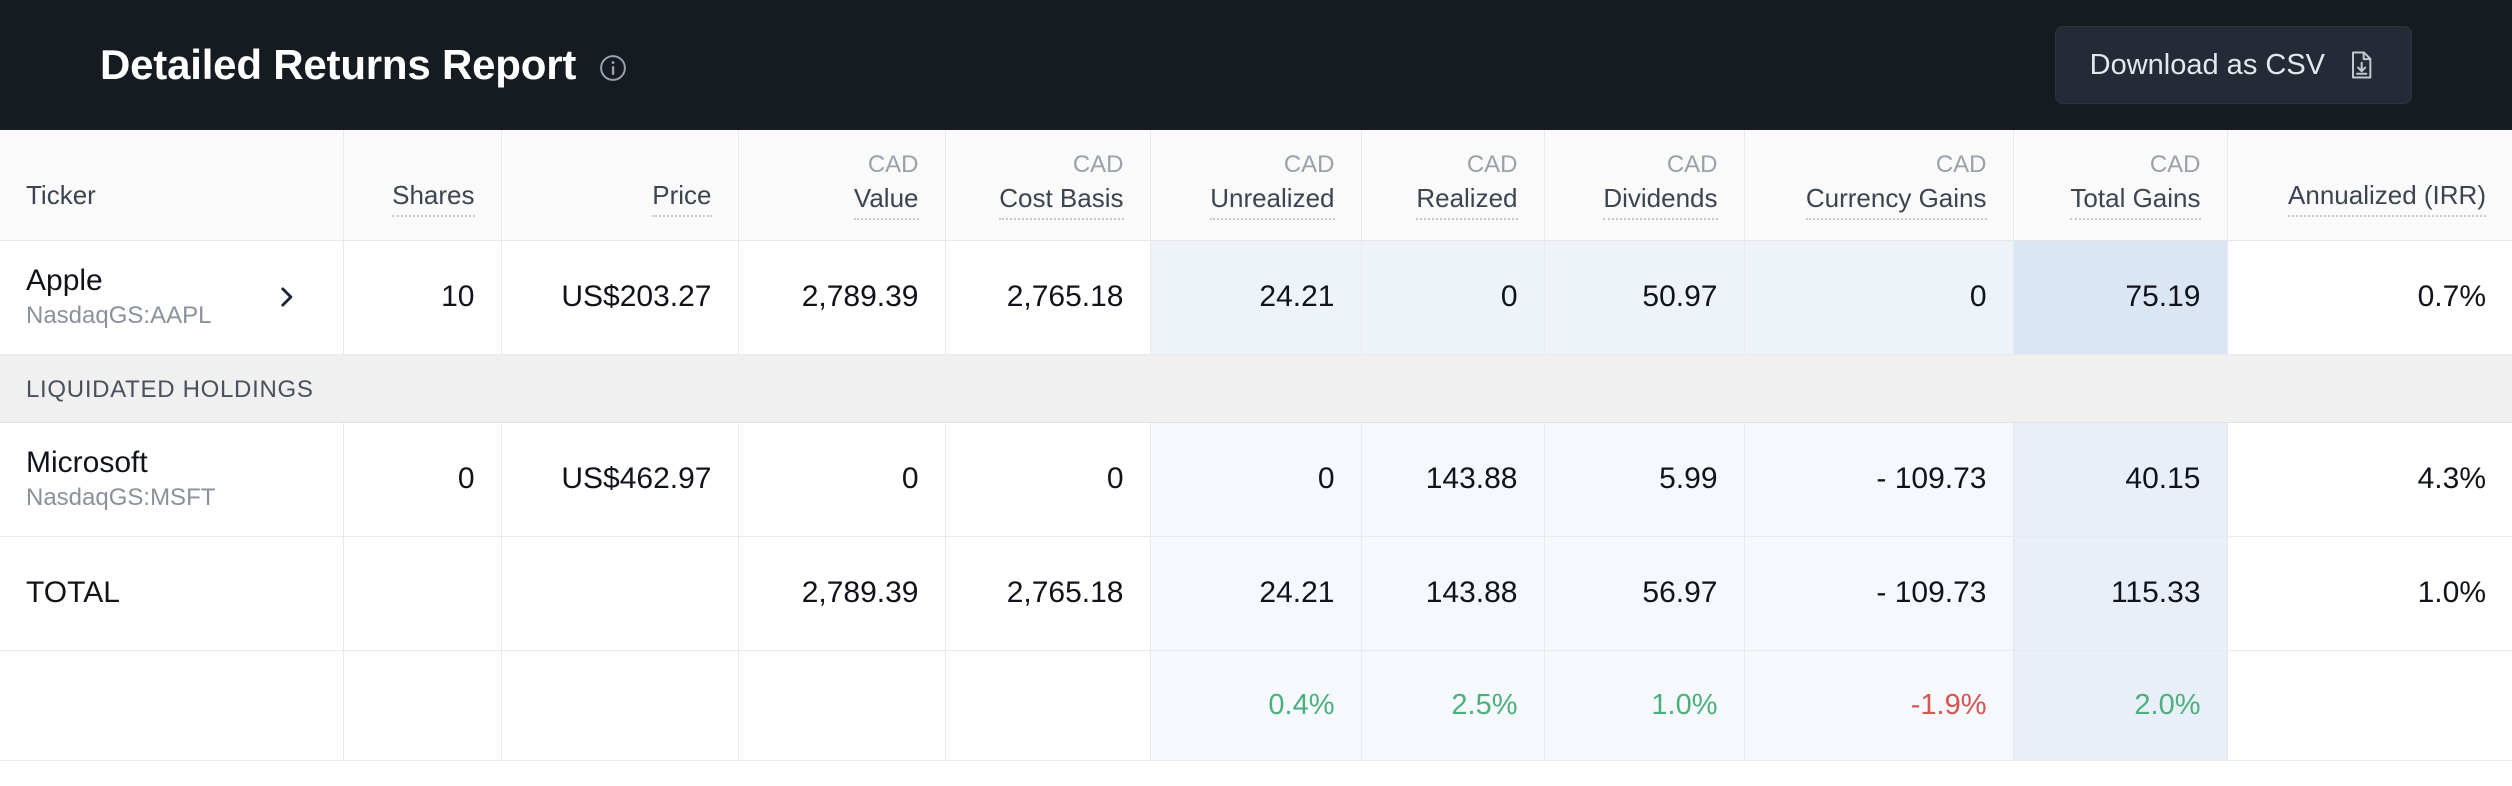 The image size is (2512, 786). I want to click on info-icon, so click(613, 68).